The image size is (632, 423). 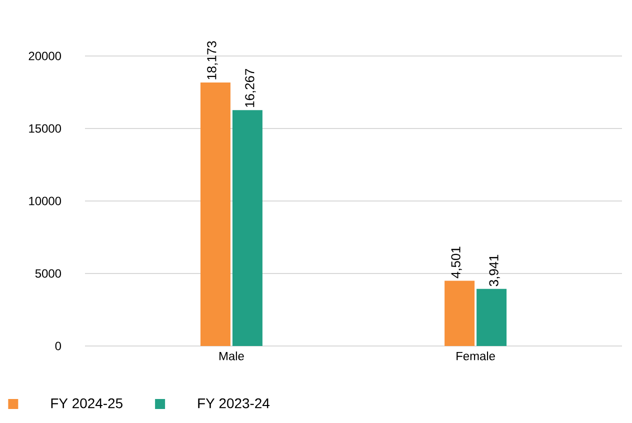 What do you see at coordinates (45, 128) in the screenshot?
I see `y-tick-label: 15000` at bounding box center [45, 128].